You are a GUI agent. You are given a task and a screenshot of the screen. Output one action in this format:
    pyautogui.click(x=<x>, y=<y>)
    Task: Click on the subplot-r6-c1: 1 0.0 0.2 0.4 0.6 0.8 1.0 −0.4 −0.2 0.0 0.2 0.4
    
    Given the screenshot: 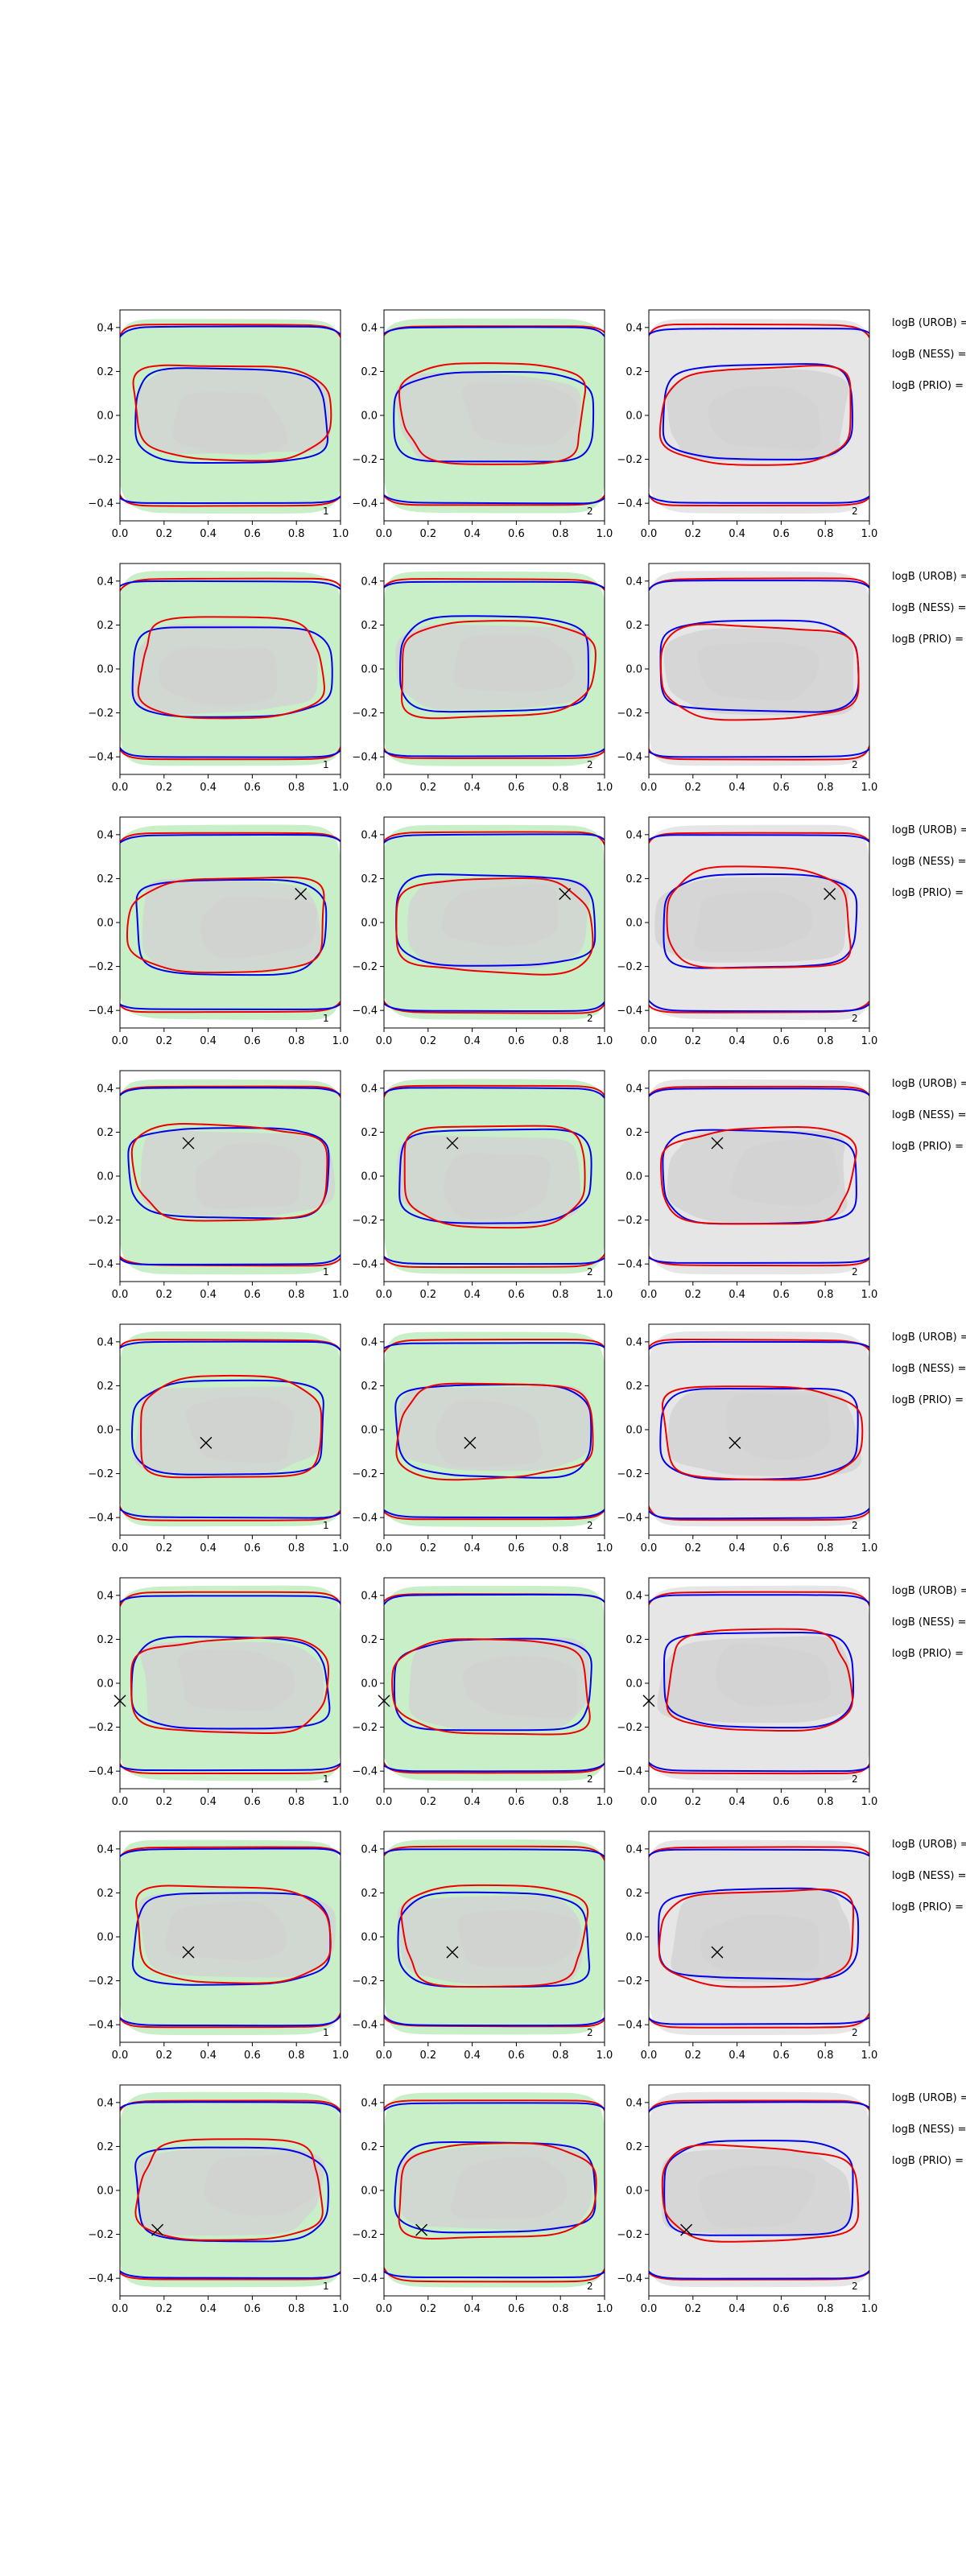 What is the action you would take?
    pyautogui.click(x=218, y=1692)
    